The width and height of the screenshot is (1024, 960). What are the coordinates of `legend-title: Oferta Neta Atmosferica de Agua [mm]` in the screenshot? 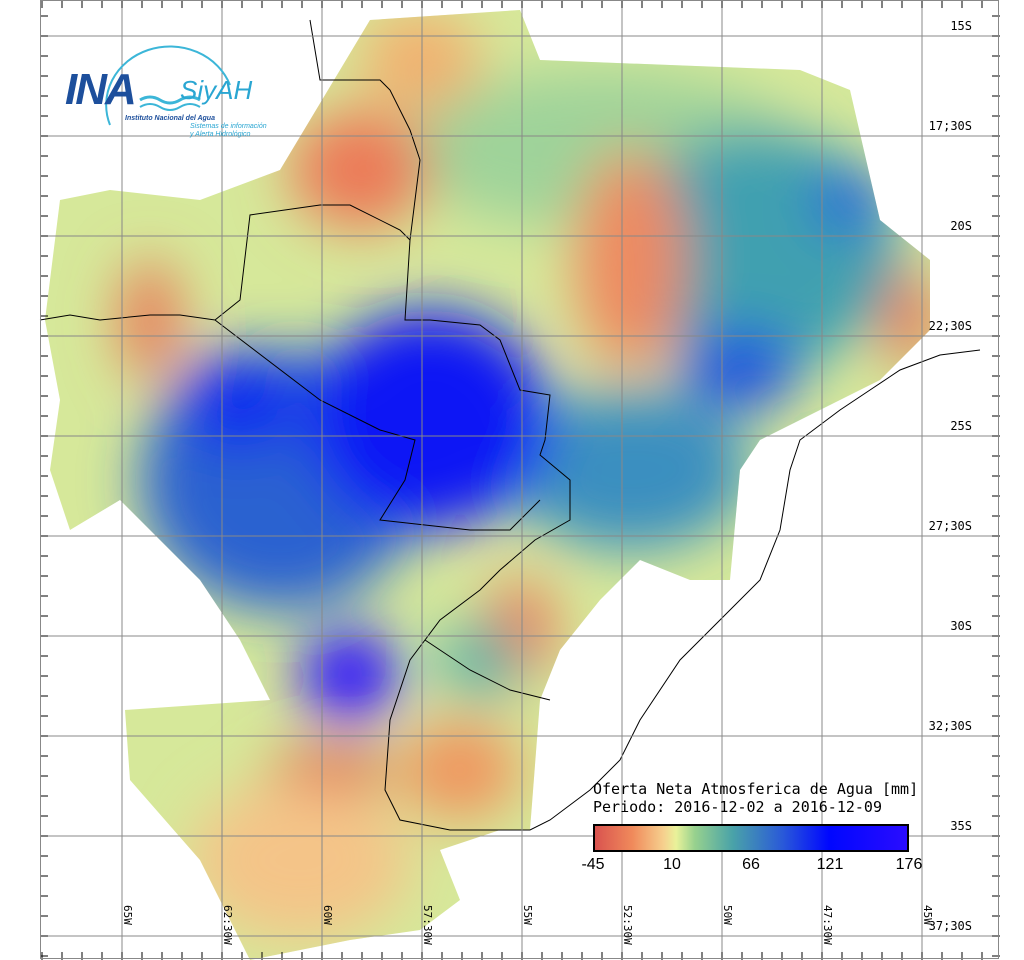 It's located at (756, 789).